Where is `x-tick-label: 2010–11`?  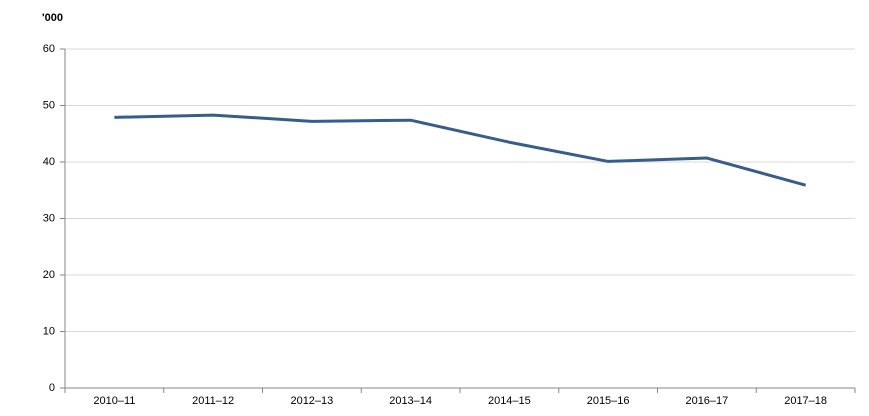
x-tick-label: 2010–11 is located at coordinates (114, 401).